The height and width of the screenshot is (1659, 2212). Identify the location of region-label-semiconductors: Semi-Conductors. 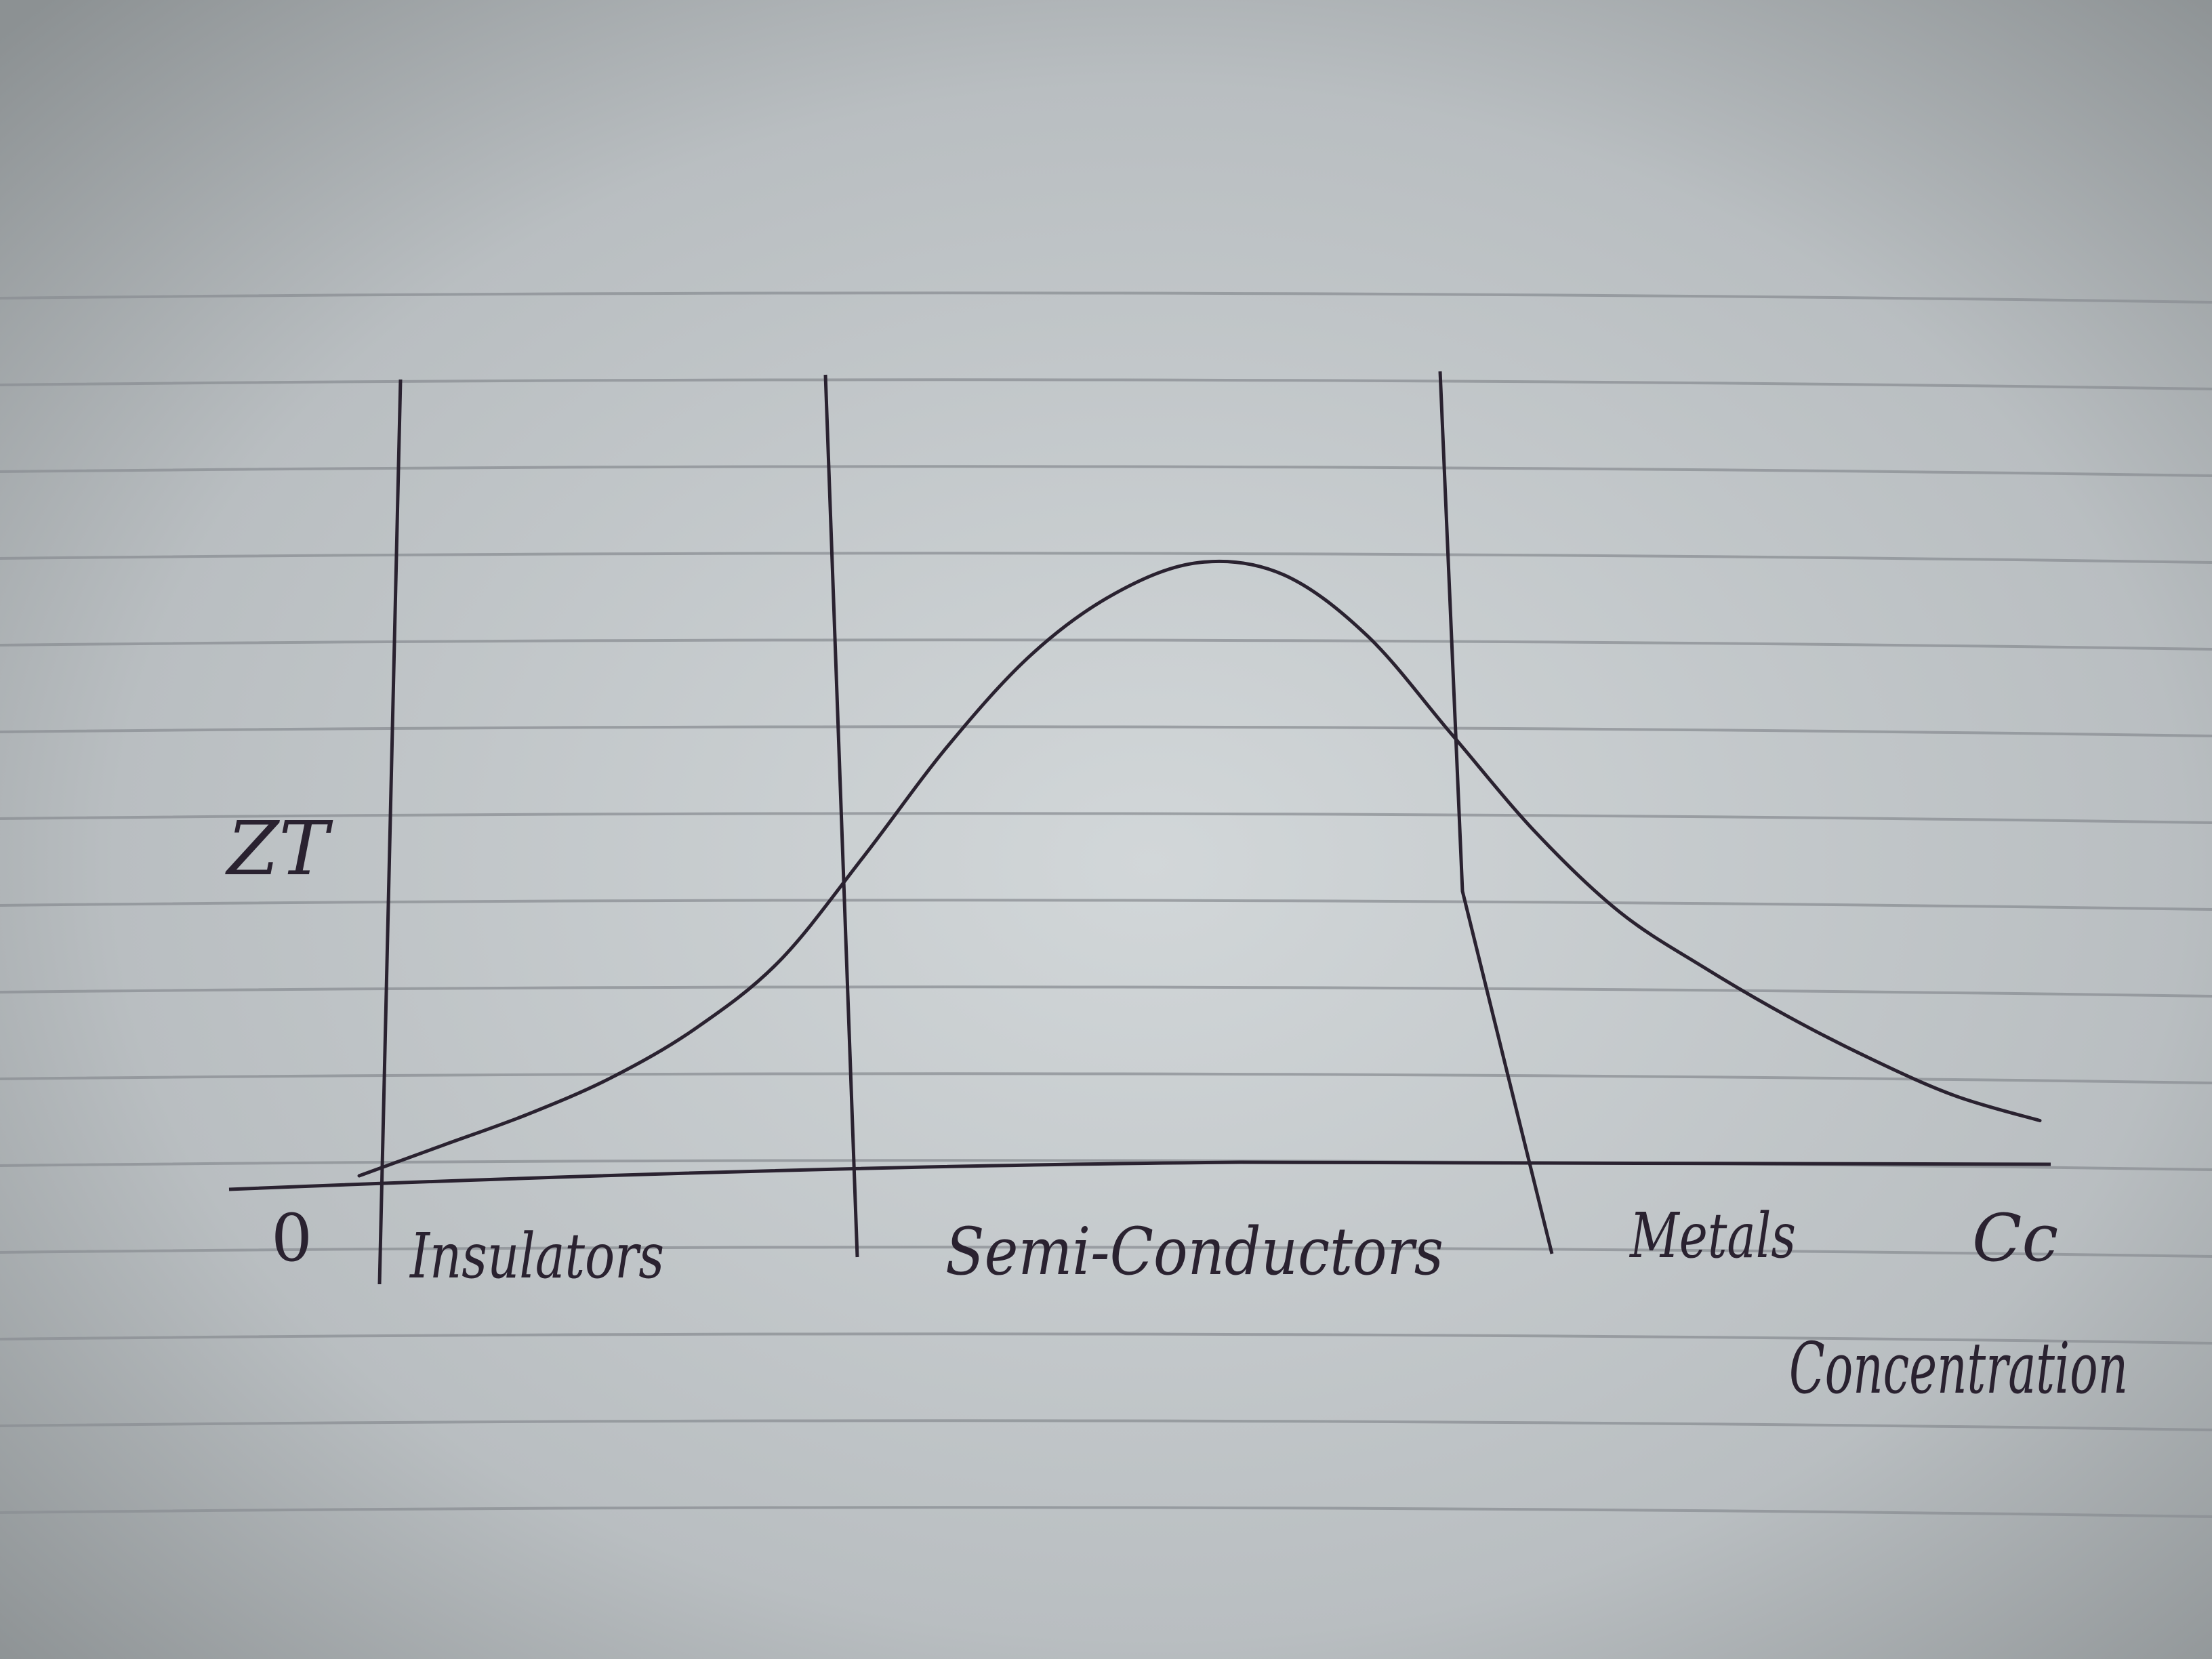
(1194, 1252).